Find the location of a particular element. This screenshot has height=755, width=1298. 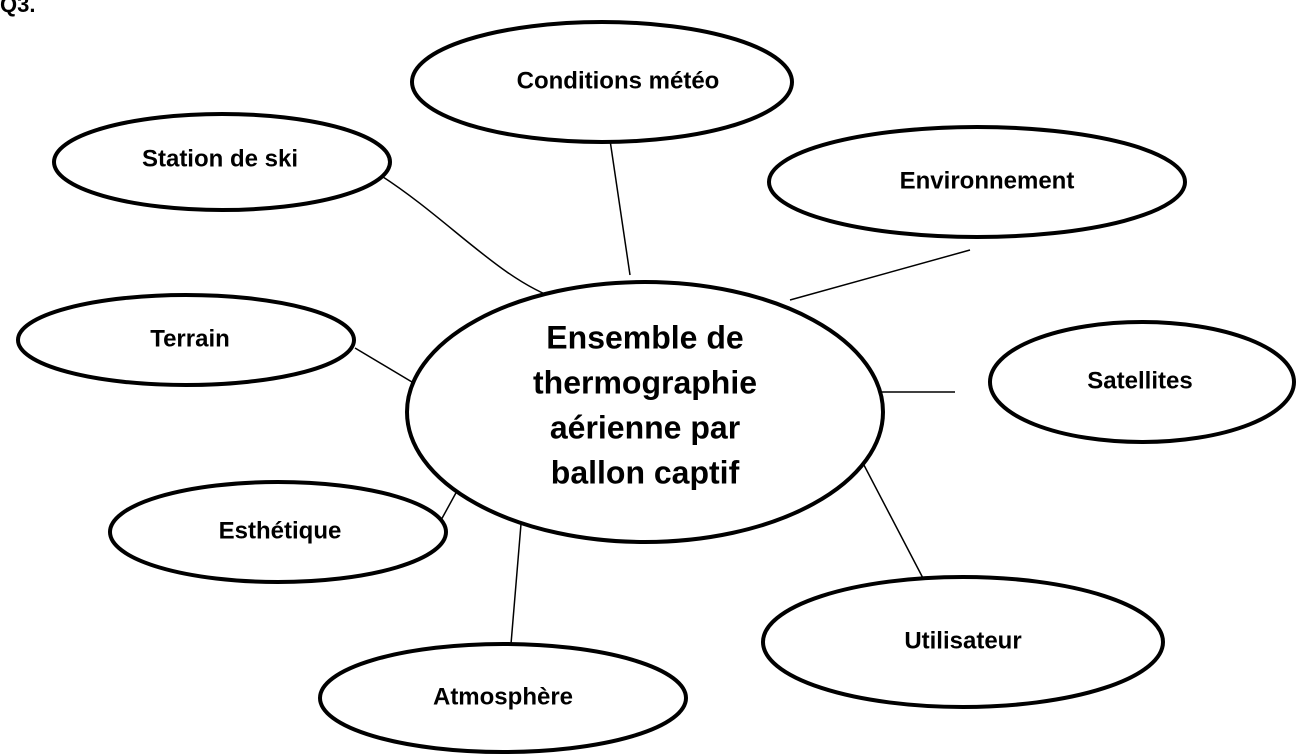

node-label: Satellites is located at coordinates (1139, 380).